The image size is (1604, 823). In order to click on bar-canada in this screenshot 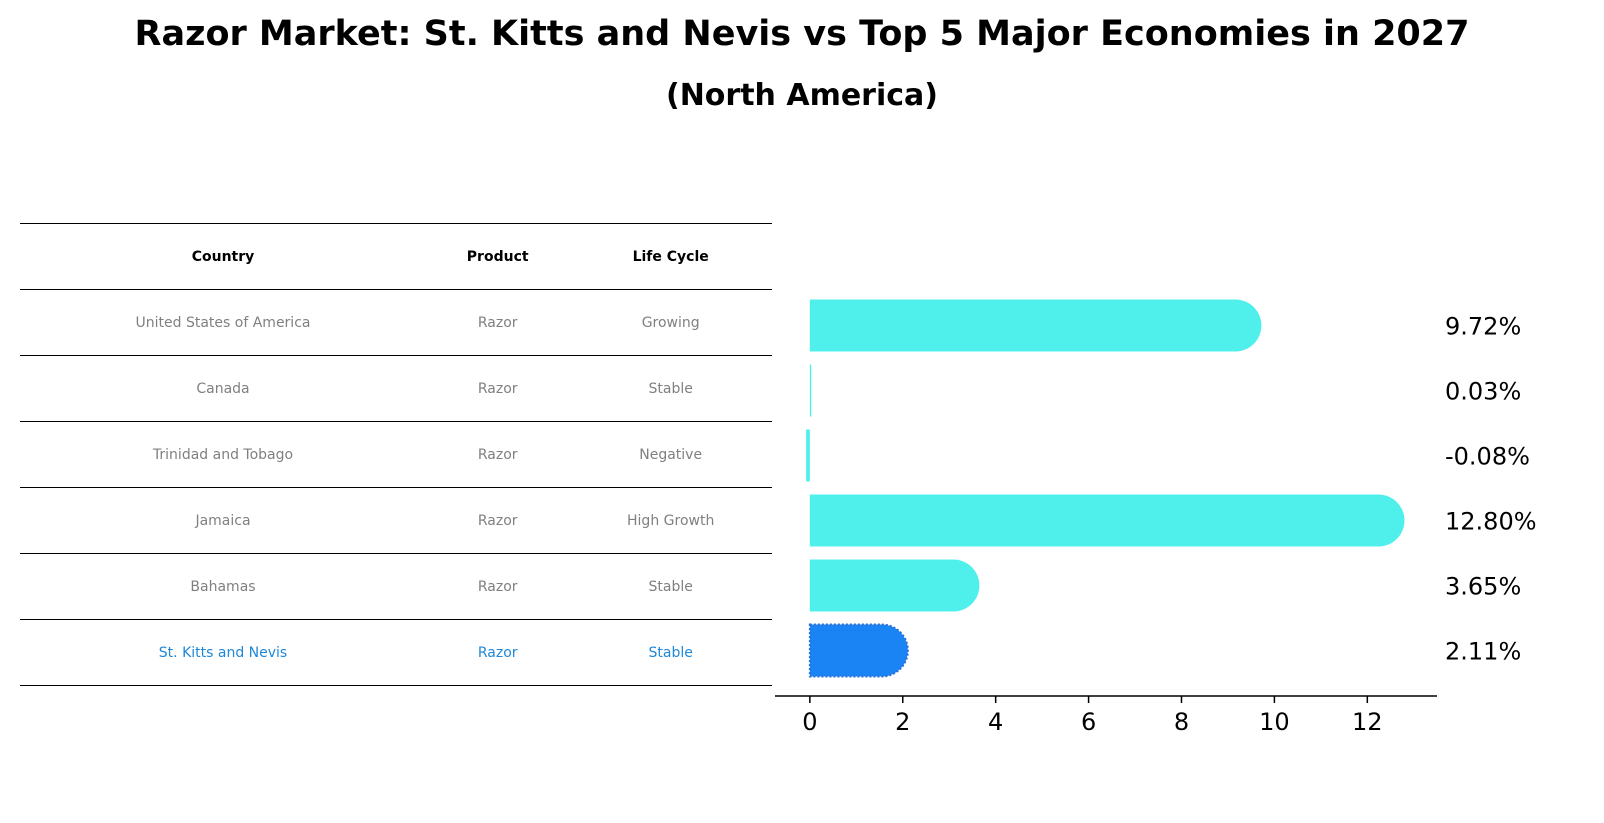, I will do `click(810, 390)`.